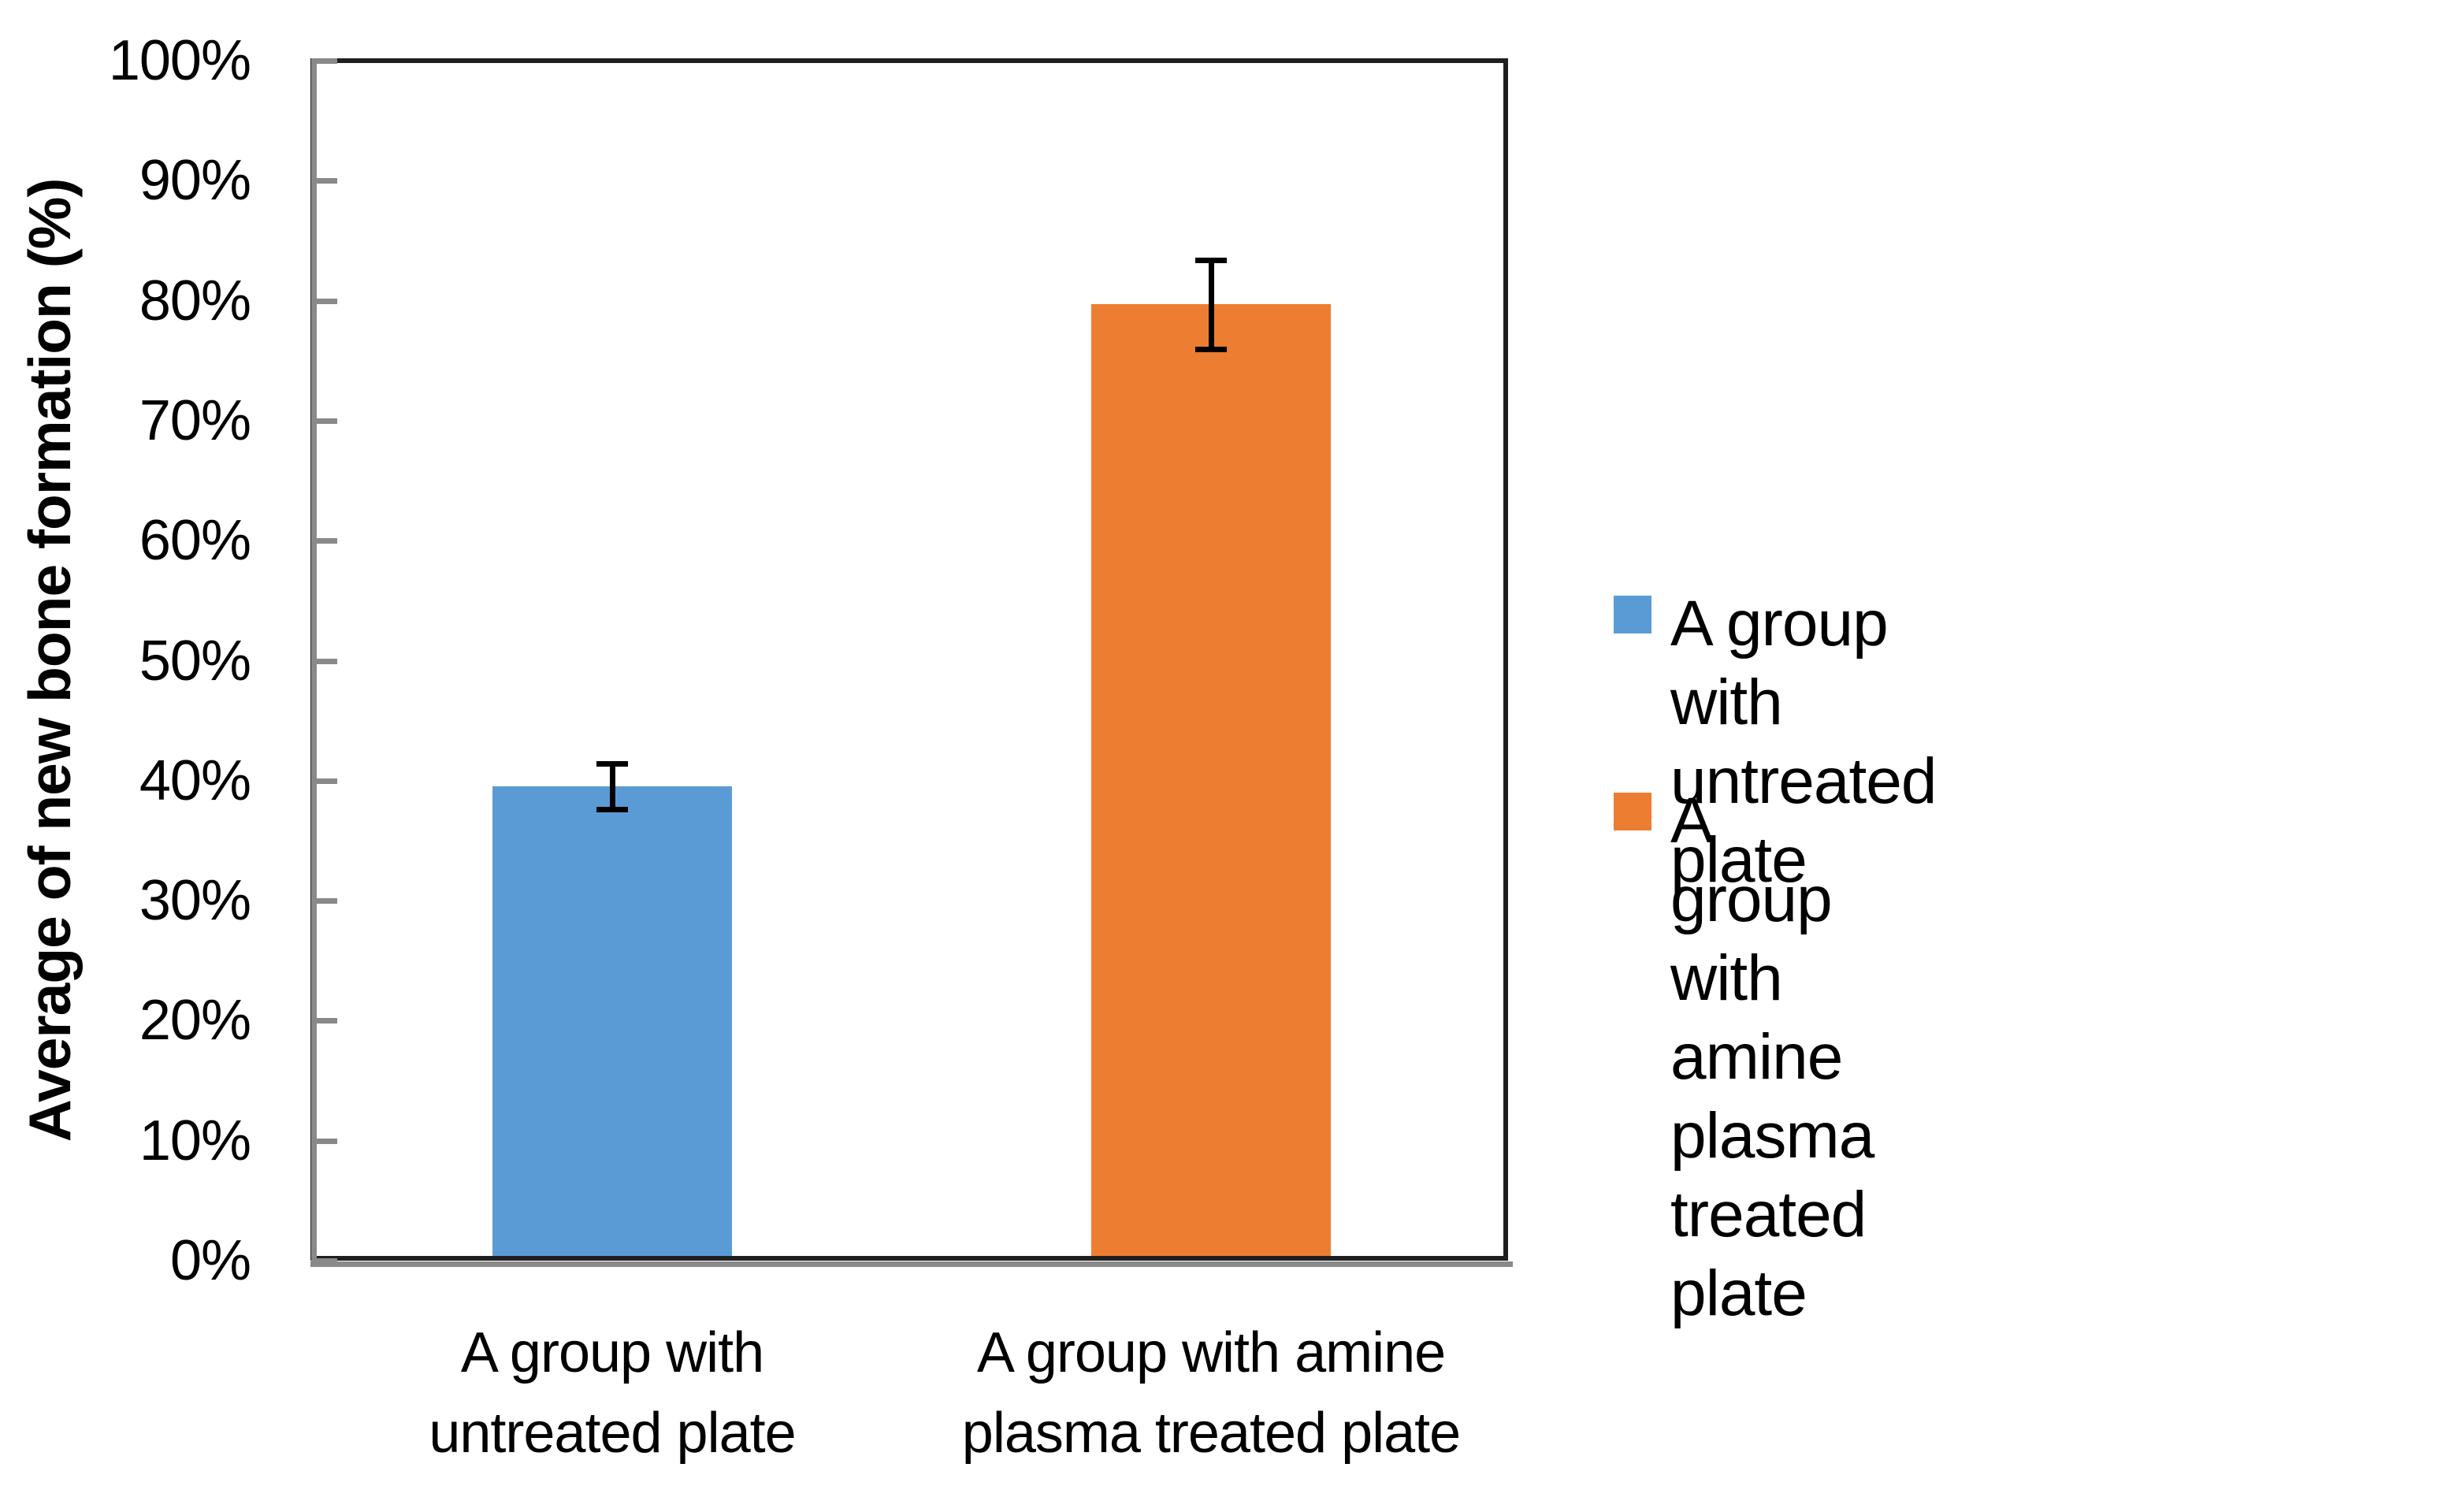  Describe the element at coordinates (195, 541) in the screenshot. I see `y-tick-label: 60%` at that location.